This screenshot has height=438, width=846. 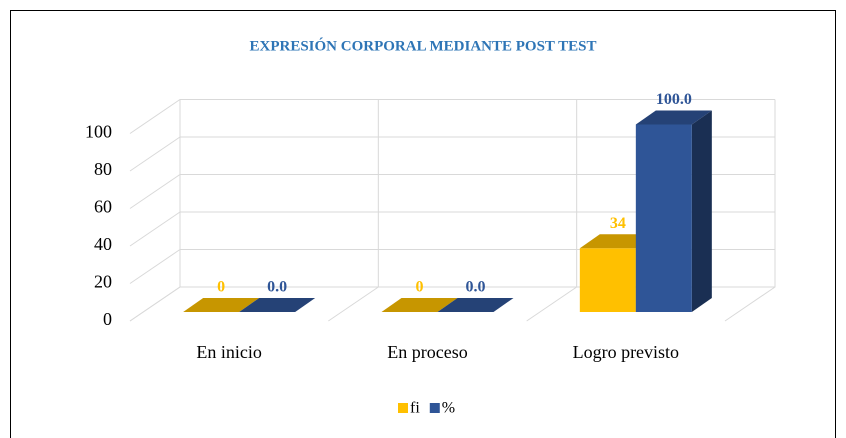 What do you see at coordinates (103, 207) in the screenshot?
I see `y-tick-label: 60` at bounding box center [103, 207].